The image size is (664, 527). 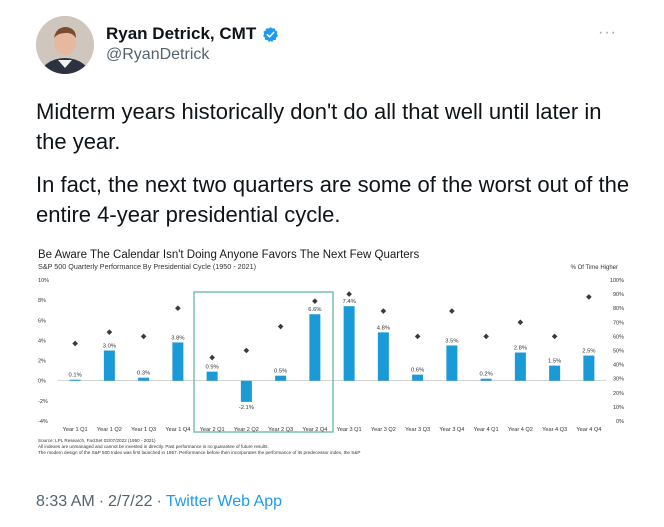 What do you see at coordinates (178, 361) in the screenshot?
I see `bar-year-1-q4` at bounding box center [178, 361].